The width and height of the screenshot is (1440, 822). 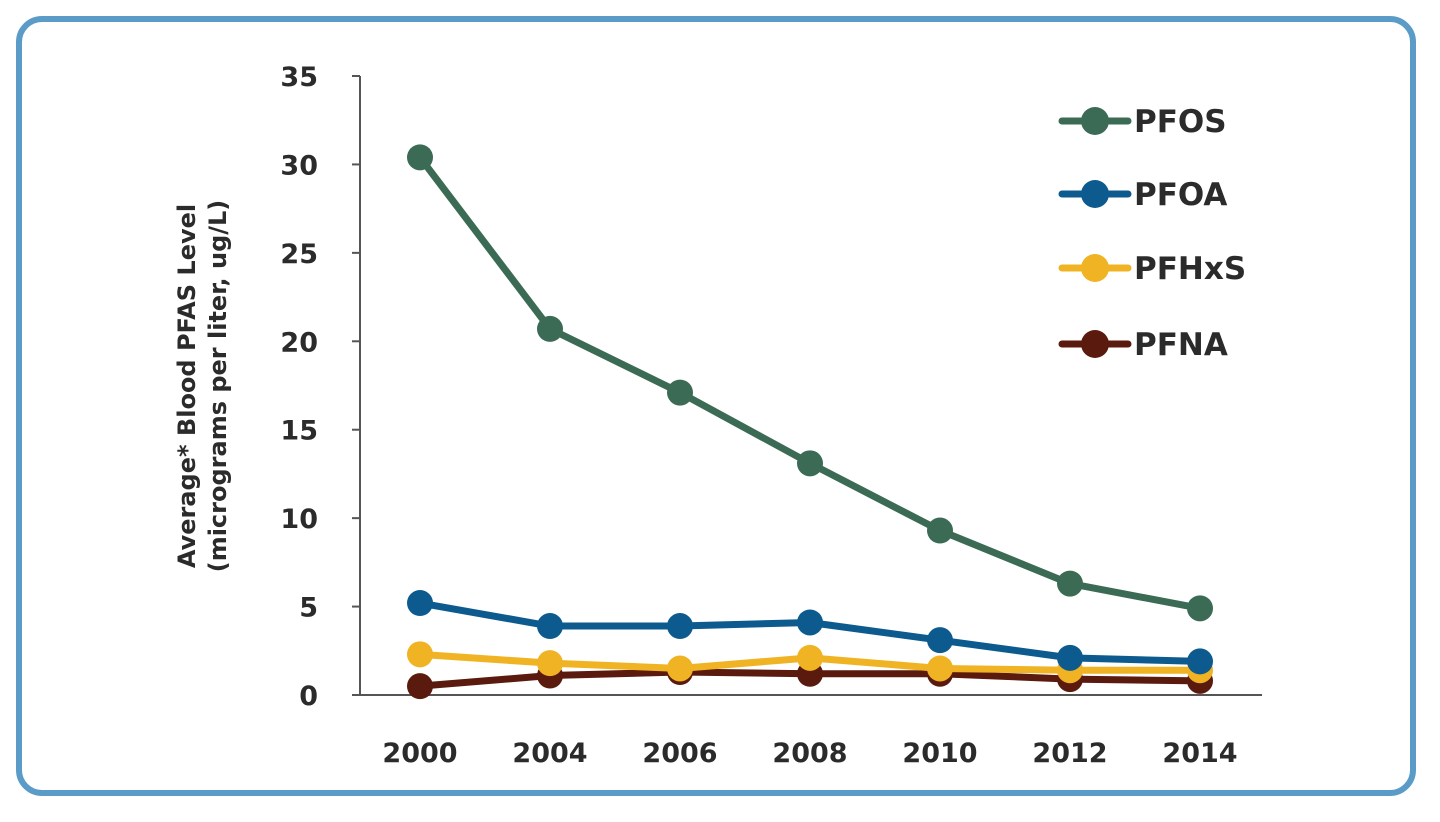 What do you see at coordinates (299, 254) in the screenshot?
I see `y-tick-label: 25` at bounding box center [299, 254].